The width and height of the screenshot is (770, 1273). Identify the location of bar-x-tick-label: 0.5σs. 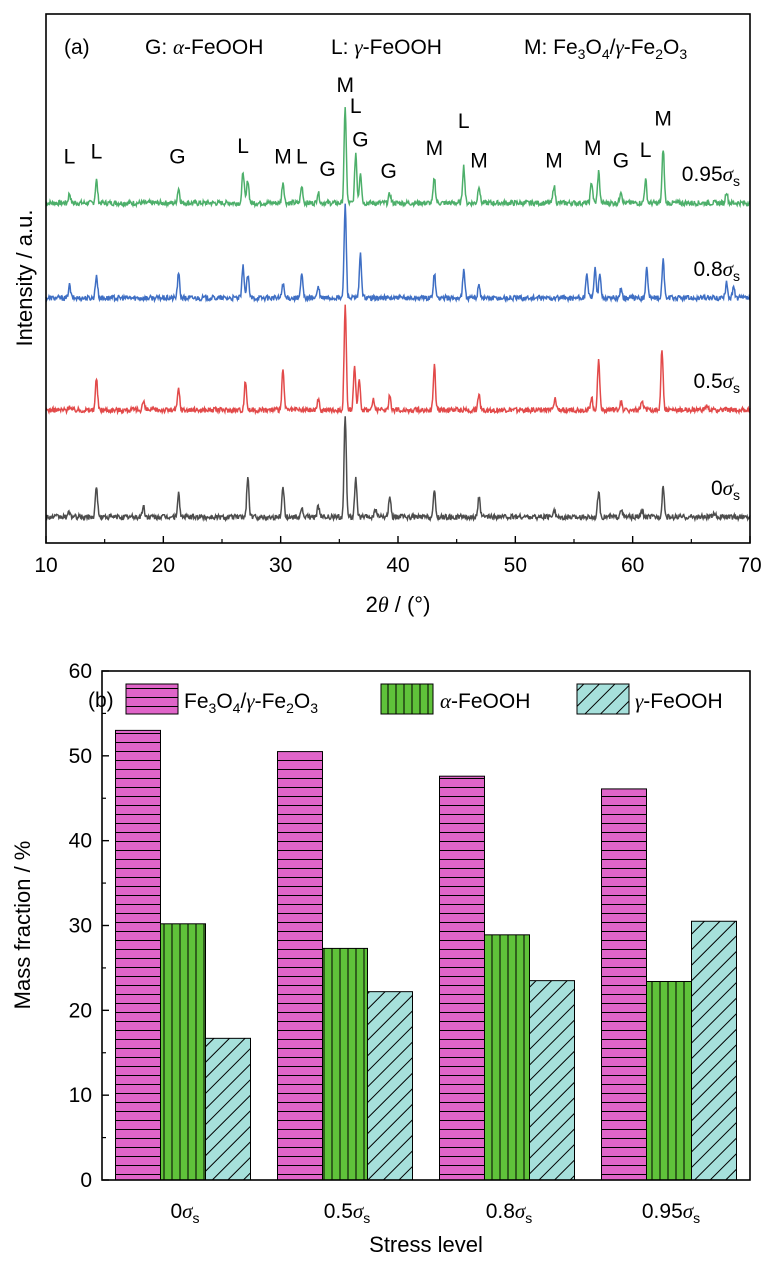
(347, 1212).